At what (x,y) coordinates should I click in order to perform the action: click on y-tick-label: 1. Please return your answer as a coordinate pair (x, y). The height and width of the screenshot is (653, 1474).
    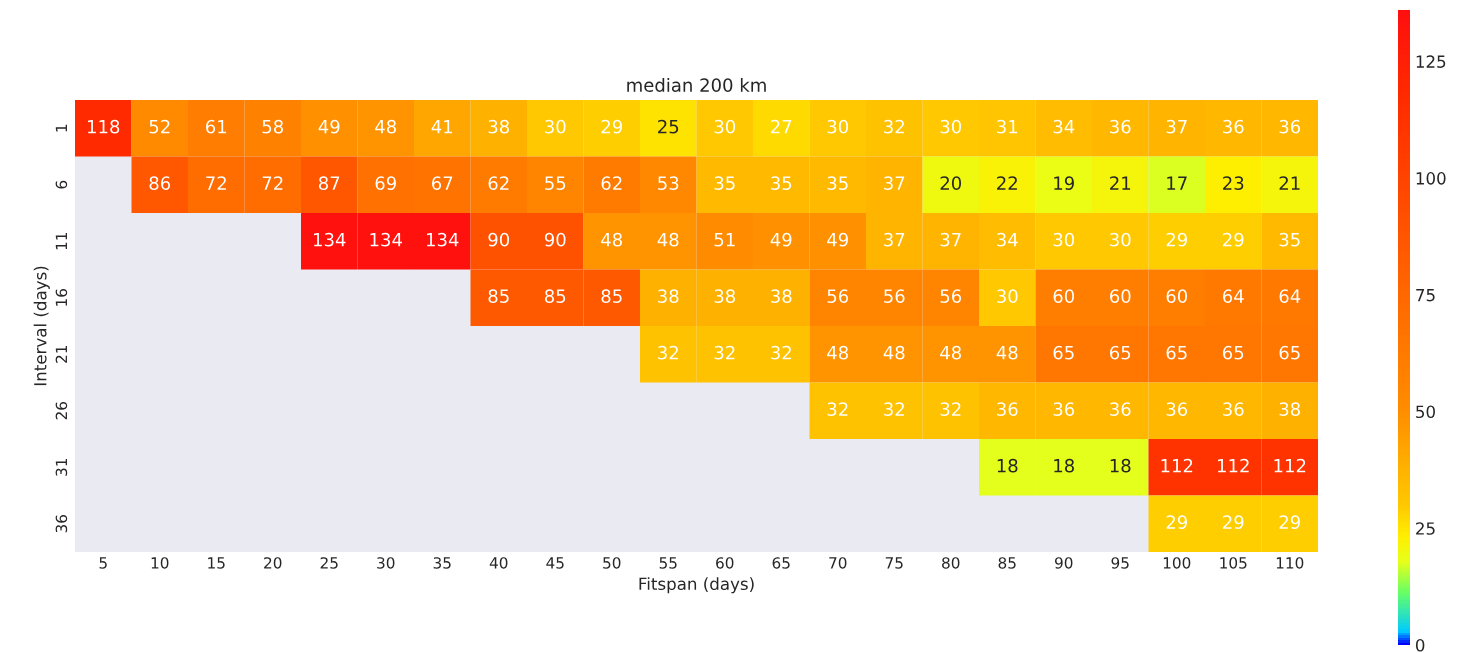
    Looking at the image, I should click on (61, 128).